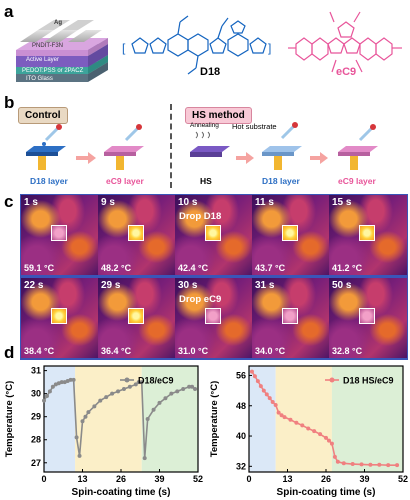 The width and height of the screenshot is (410, 500). I want to click on y-tick-label: 48, so click(241, 406).